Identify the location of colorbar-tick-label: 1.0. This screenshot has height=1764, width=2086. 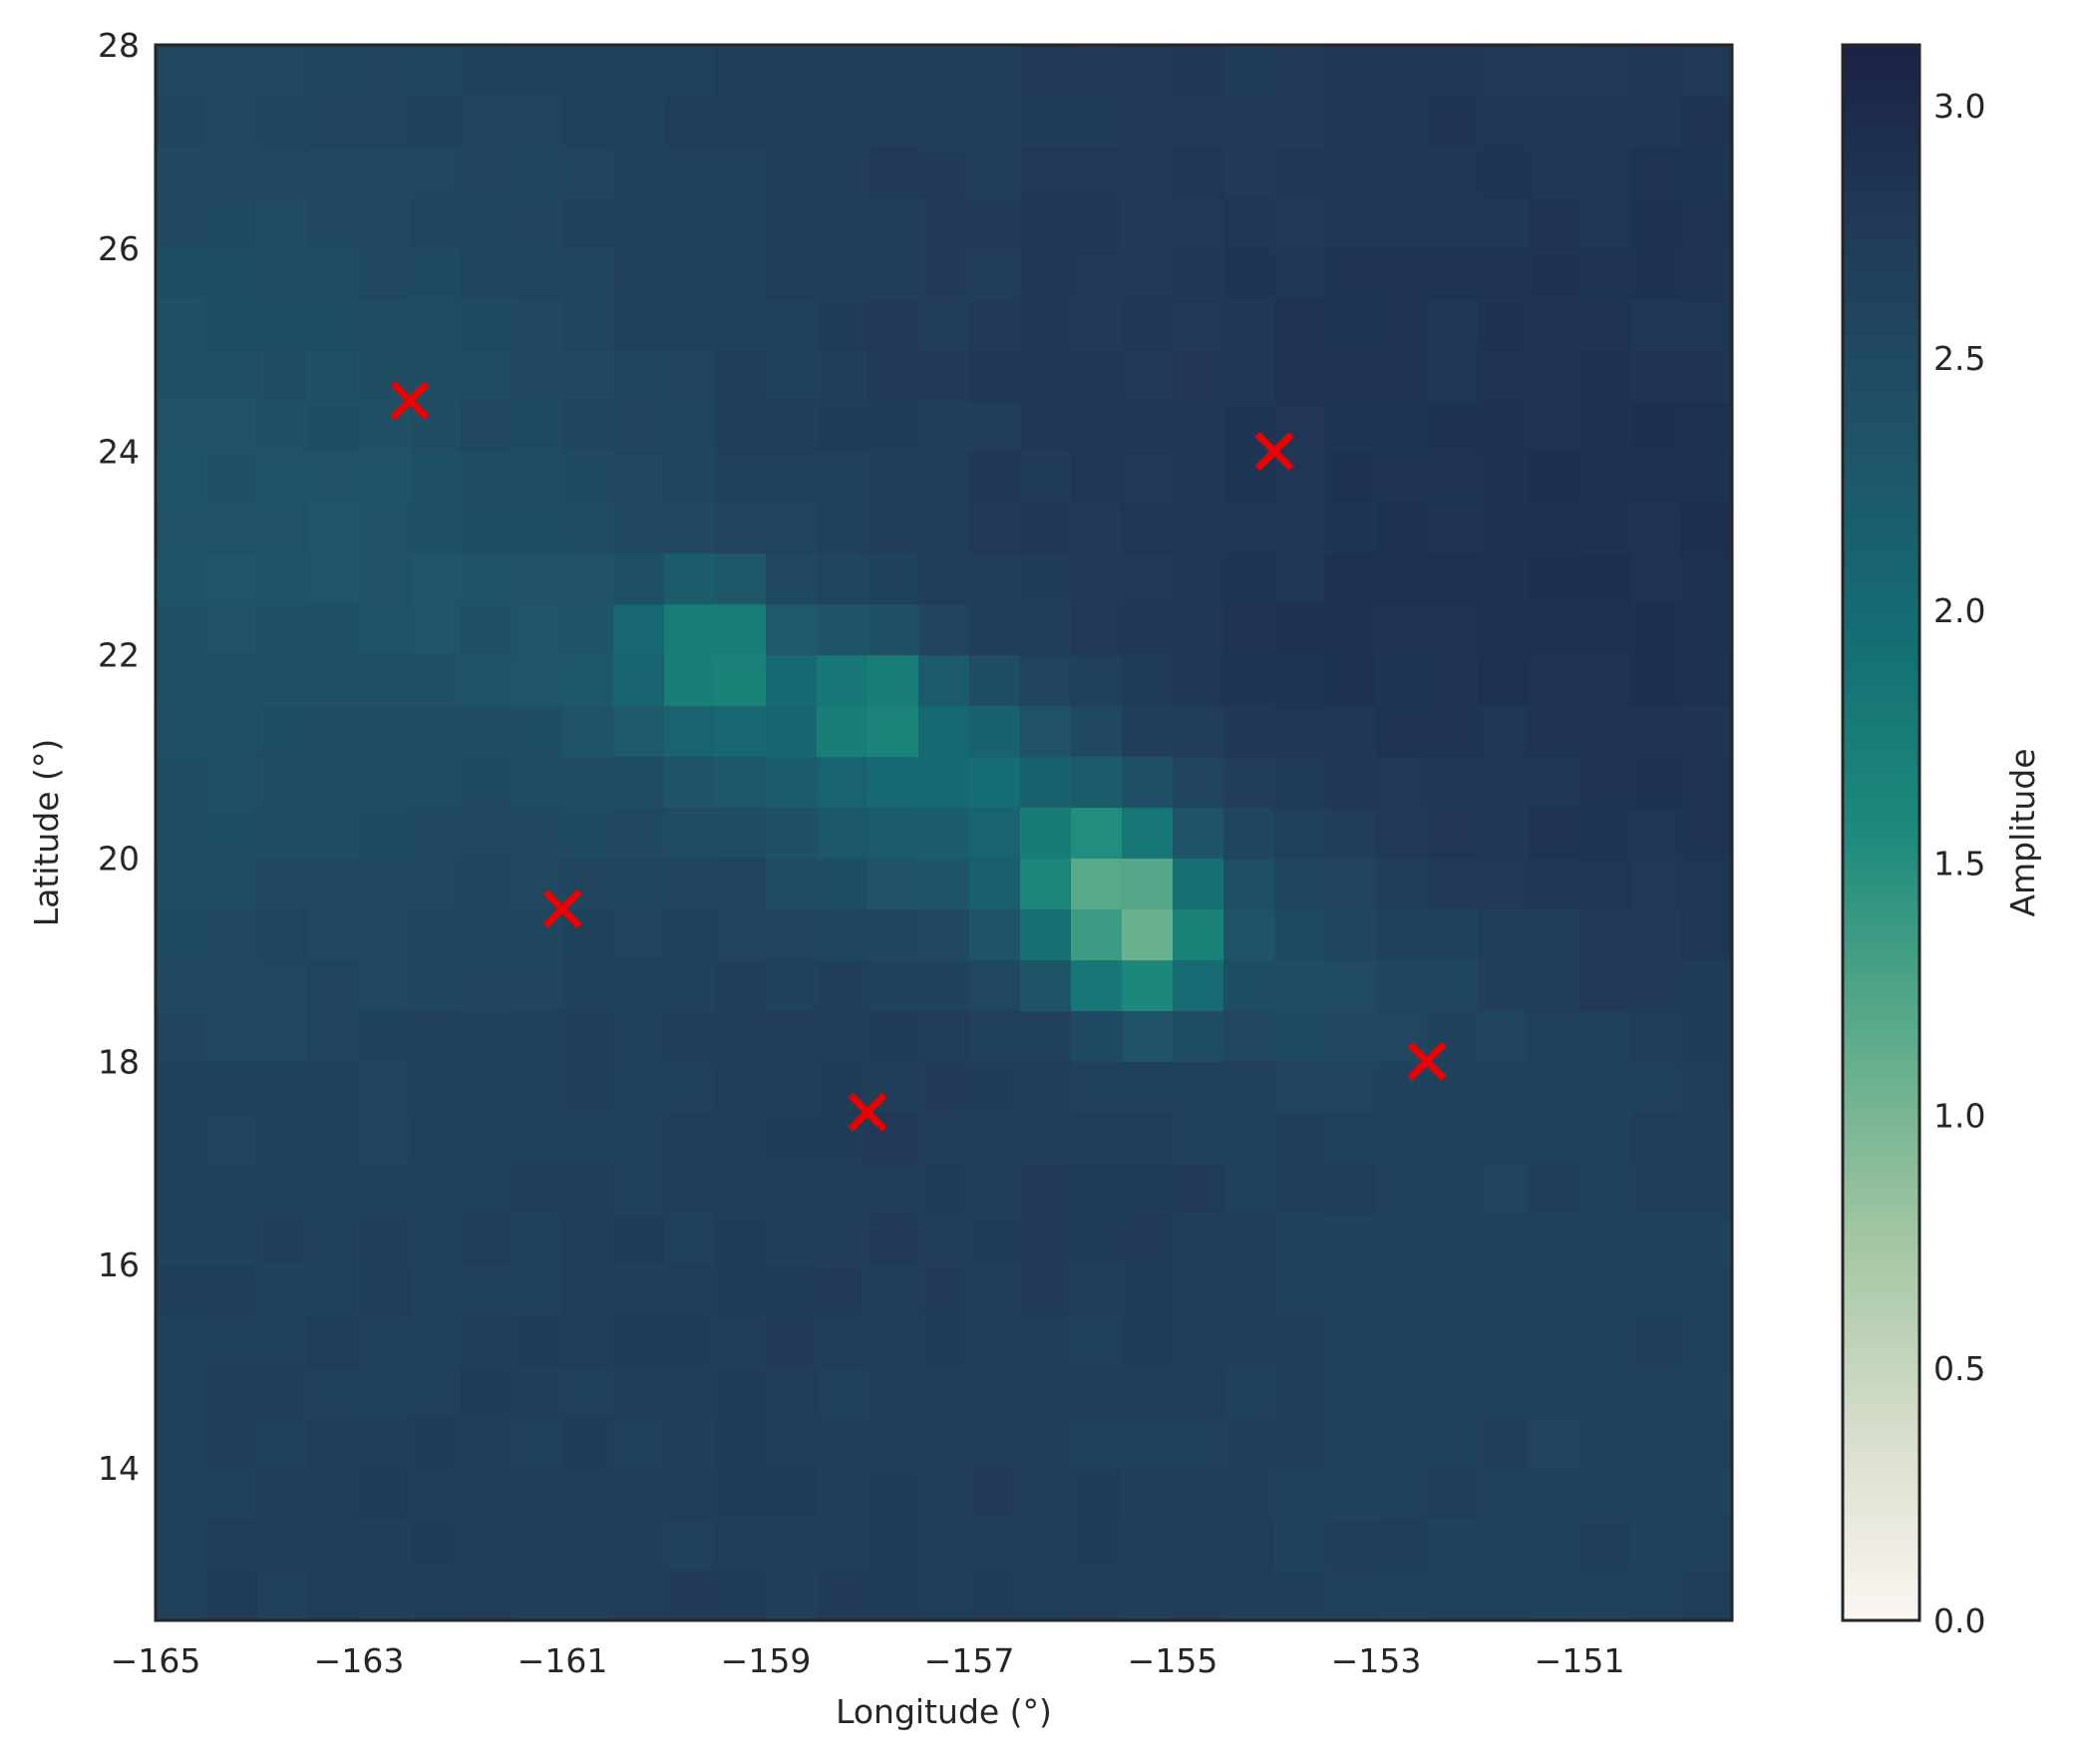
(1959, 1117).